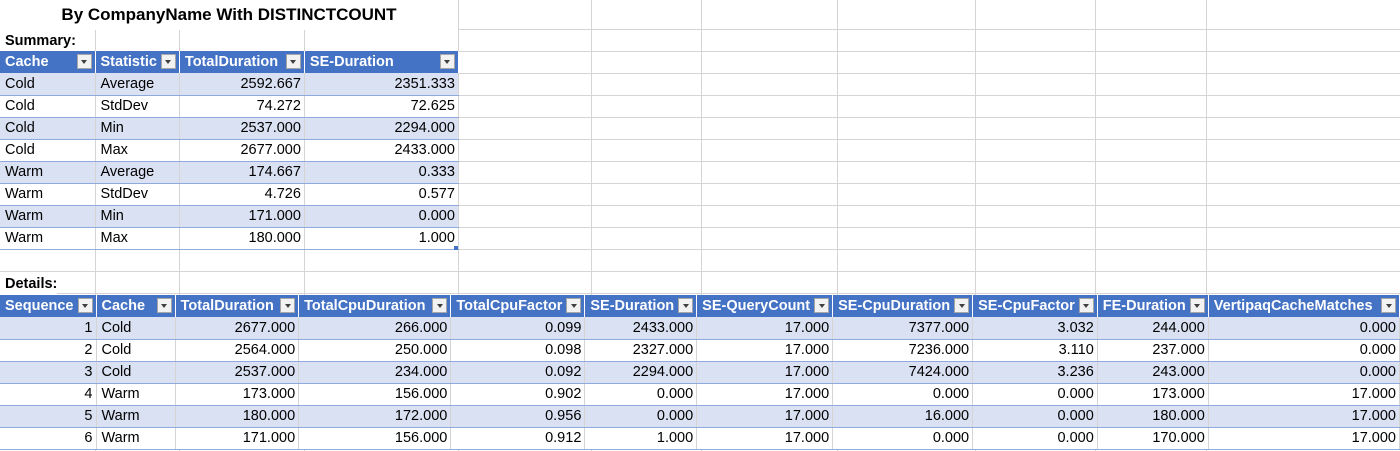  What do you see at coordinates (237, 394) in the screenshot?
I see `table-cell: 173.000` at bounding box center [237, 394].